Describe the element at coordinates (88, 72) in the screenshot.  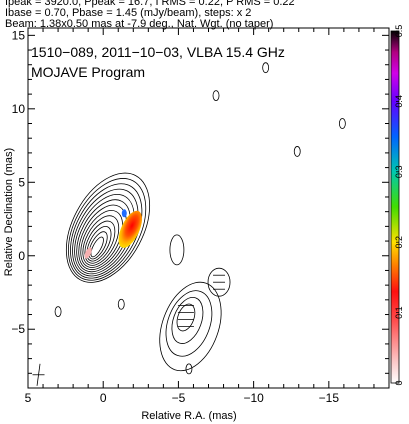
I see `inset-program: MOJAVE Program` at that location.